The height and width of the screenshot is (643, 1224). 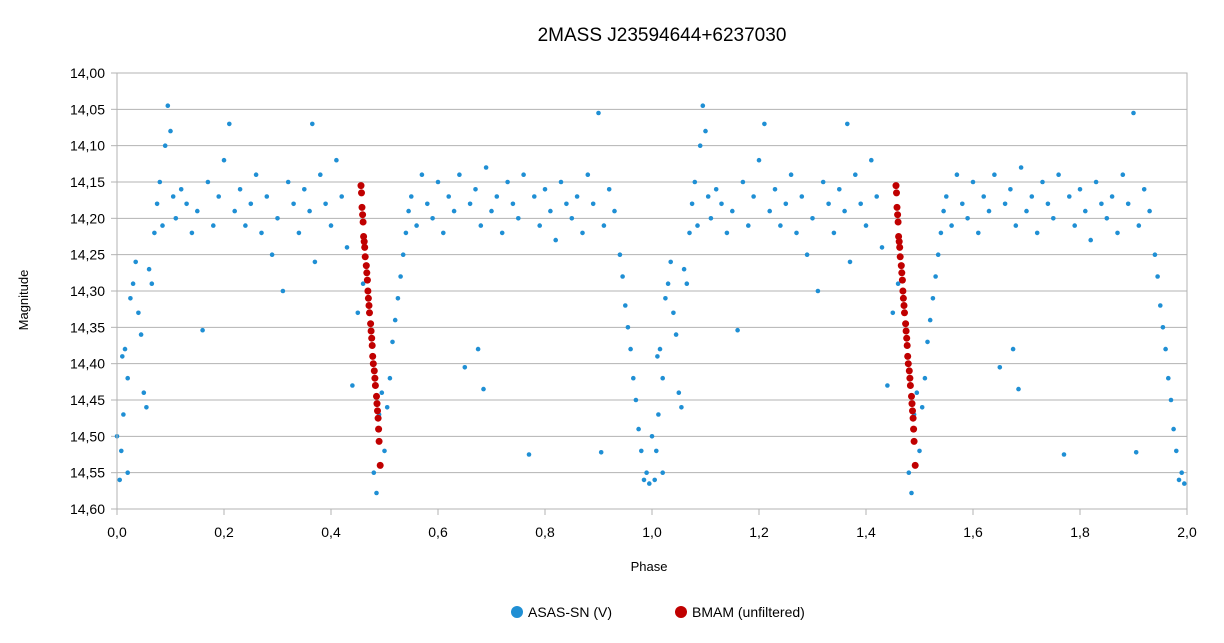 What do you see at coordinates (1080, 532) in the screenshot?
I see `x-tick-label: 1,8` at bounding box center [1080, 532].